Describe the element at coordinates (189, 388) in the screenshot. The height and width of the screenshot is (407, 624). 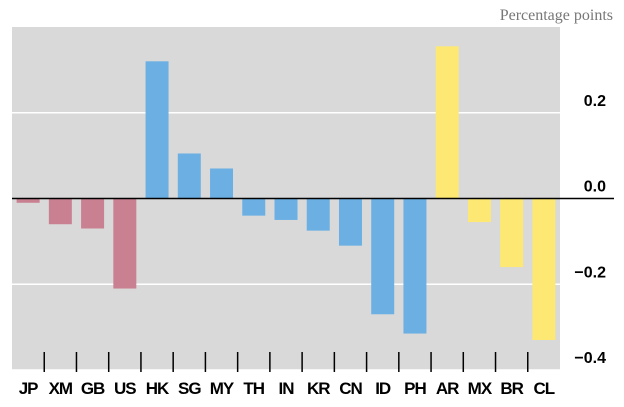
I see `x-tick-label: SG` at that location.